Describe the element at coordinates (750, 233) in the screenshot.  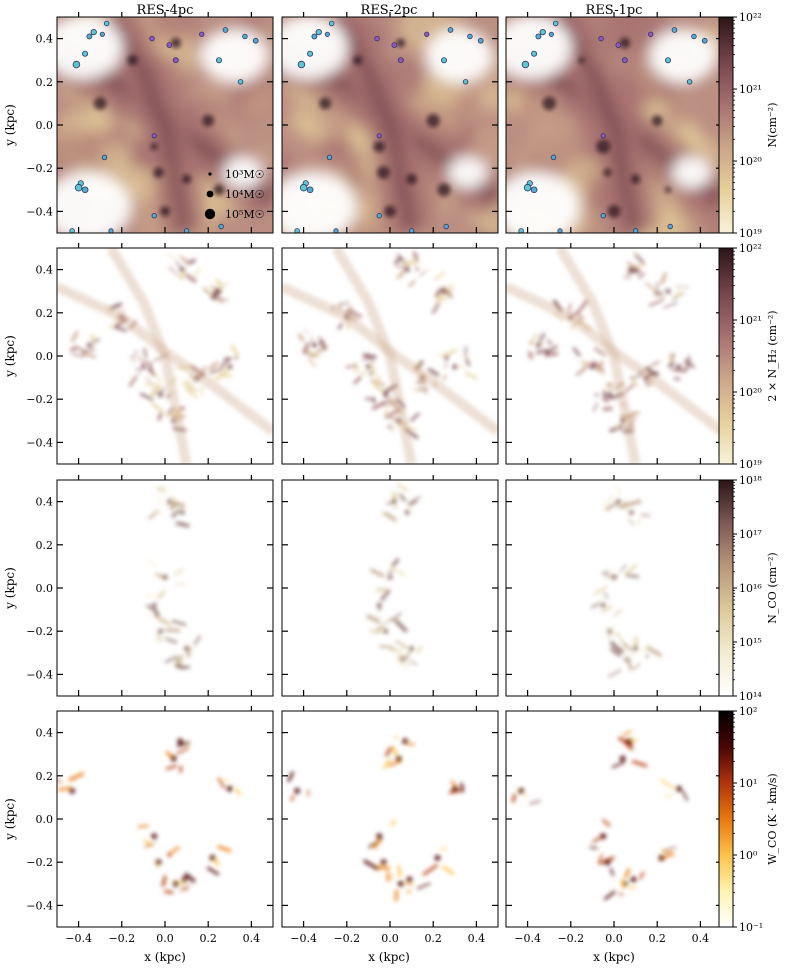
I see `colorbar-tick-label: 10¹⁹` at that location.